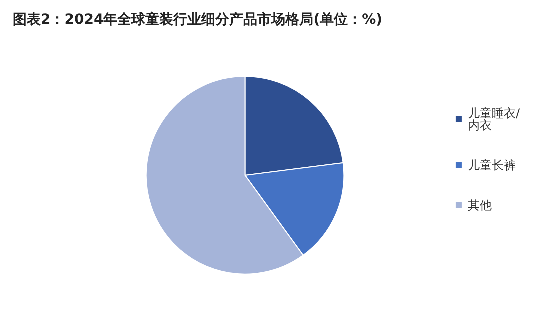 The width and height of the screenshot is (545, 319). Describe the element at coordinates (198, 19) in the screenshot. I see `chart-title: 图表2：2024年全球童装行业细分产品市场格局(单位：%)` at that location.